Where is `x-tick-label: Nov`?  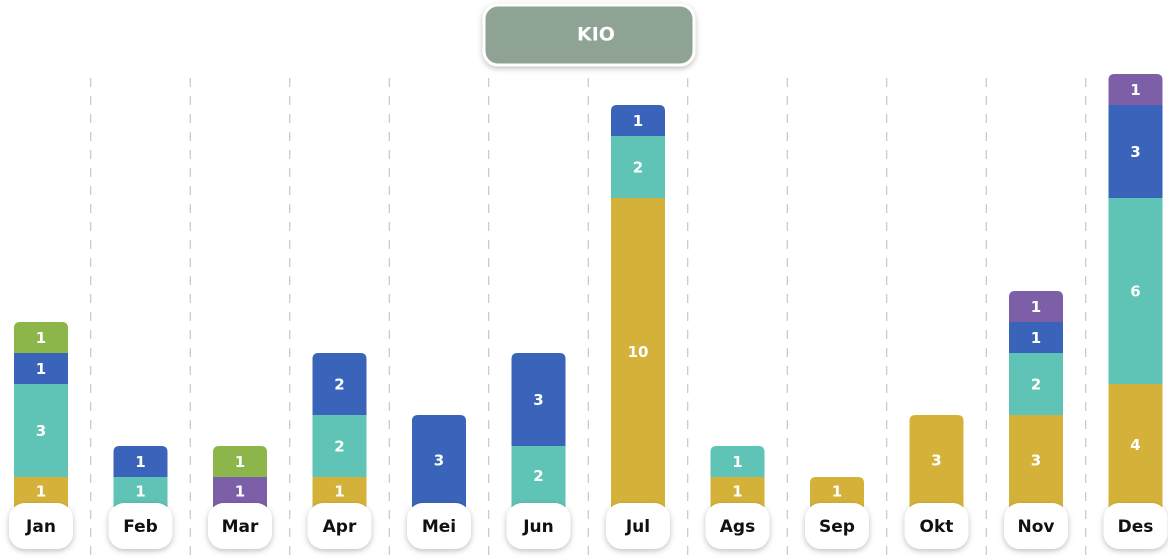 x-tick-label: Nov is located at coordinates (1036, 527).